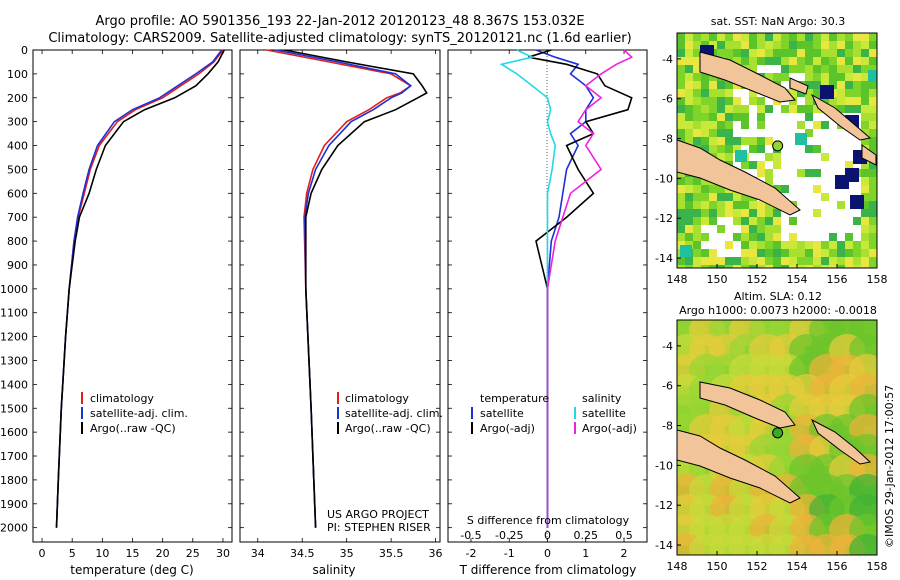 The width and height of the screenshot is (900, 580). Describe the element at coordinates (436, 553) in the screenshot. I see `x-tick-label: 36` at that location.